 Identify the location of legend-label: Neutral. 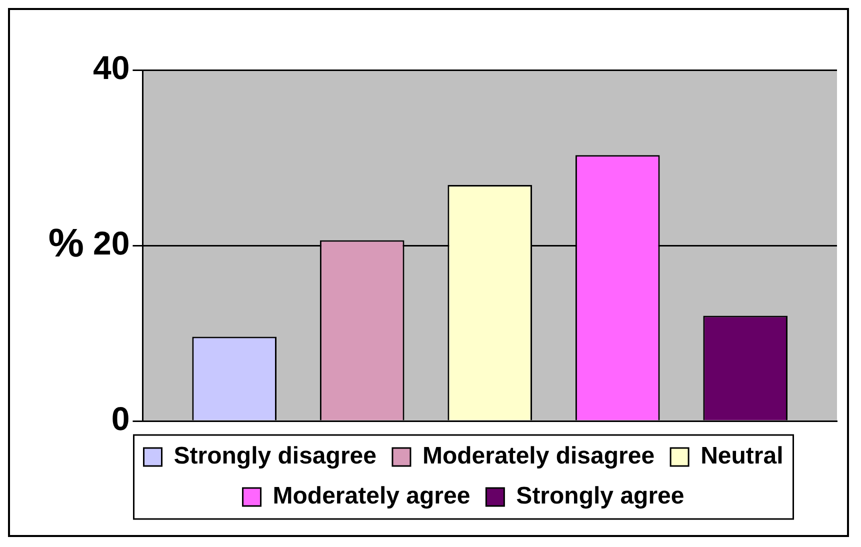
(742, 456).